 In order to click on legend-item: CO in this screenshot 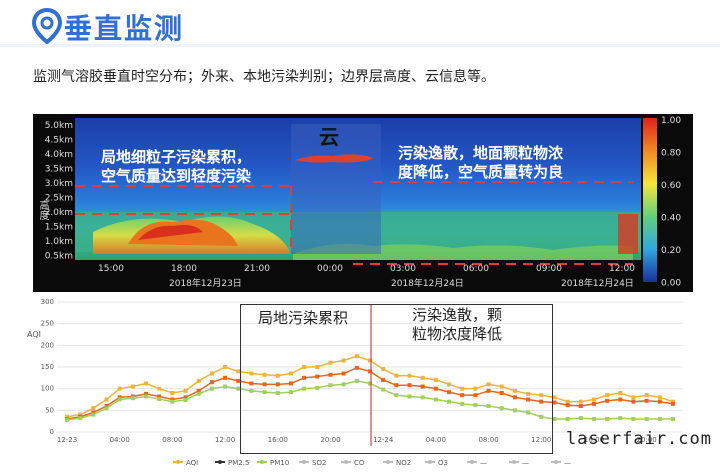, I will do `click(359, 463)`.